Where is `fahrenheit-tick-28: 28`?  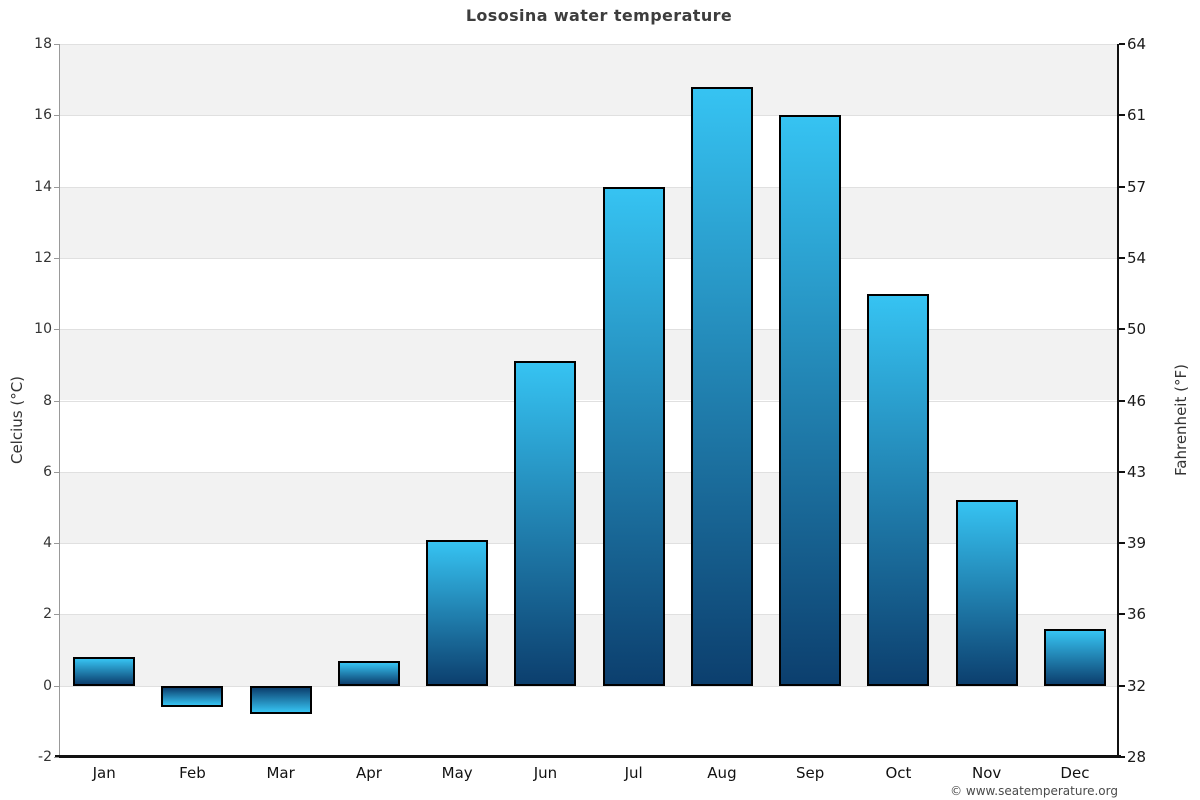 fahrenheit-tick-28: 28 is located at coordinates (1137, 757).